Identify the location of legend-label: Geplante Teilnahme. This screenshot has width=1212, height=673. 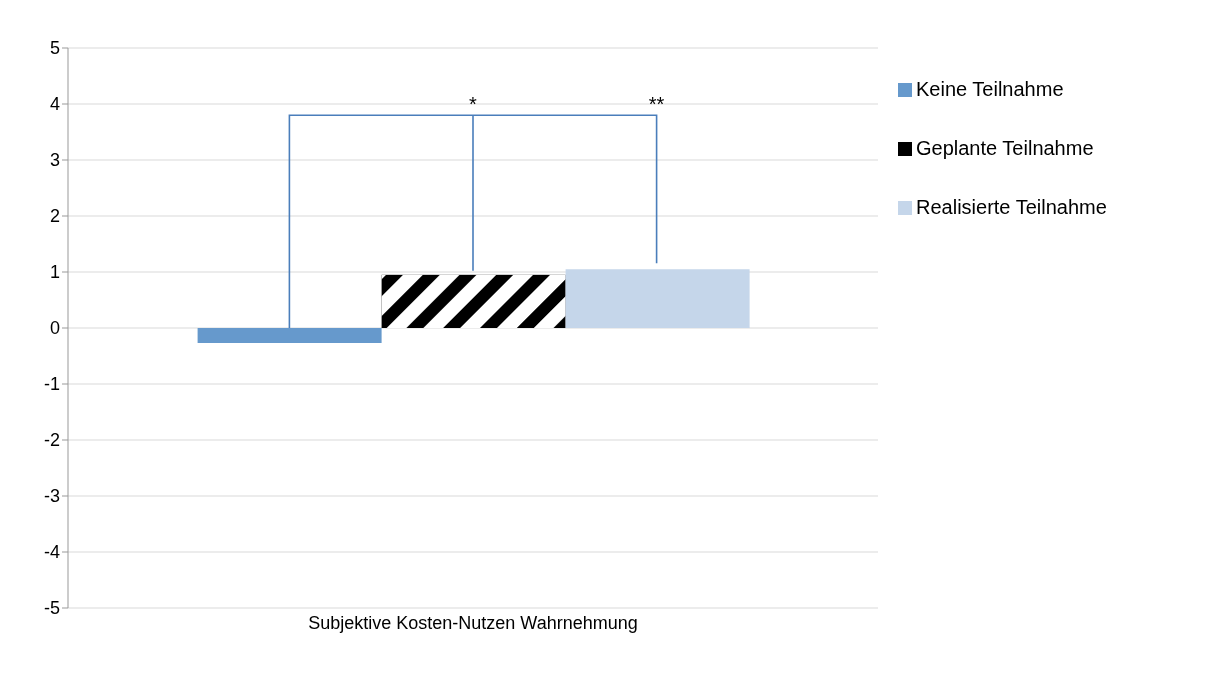
(1005, 148).